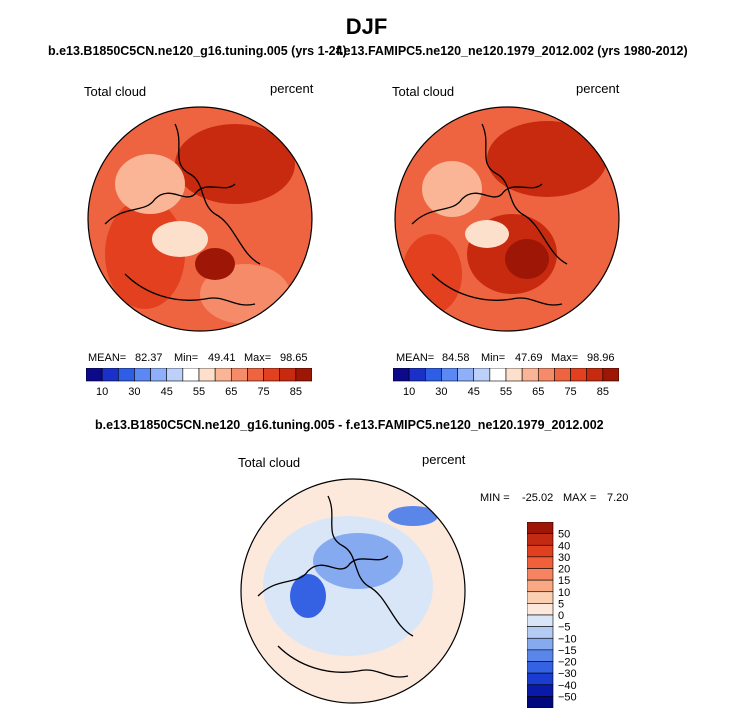 The image size is (733, 715). Describe the element at coordinates (564, 581) in the screenshot. I see `colorbar-tick-label: 15` at that location.